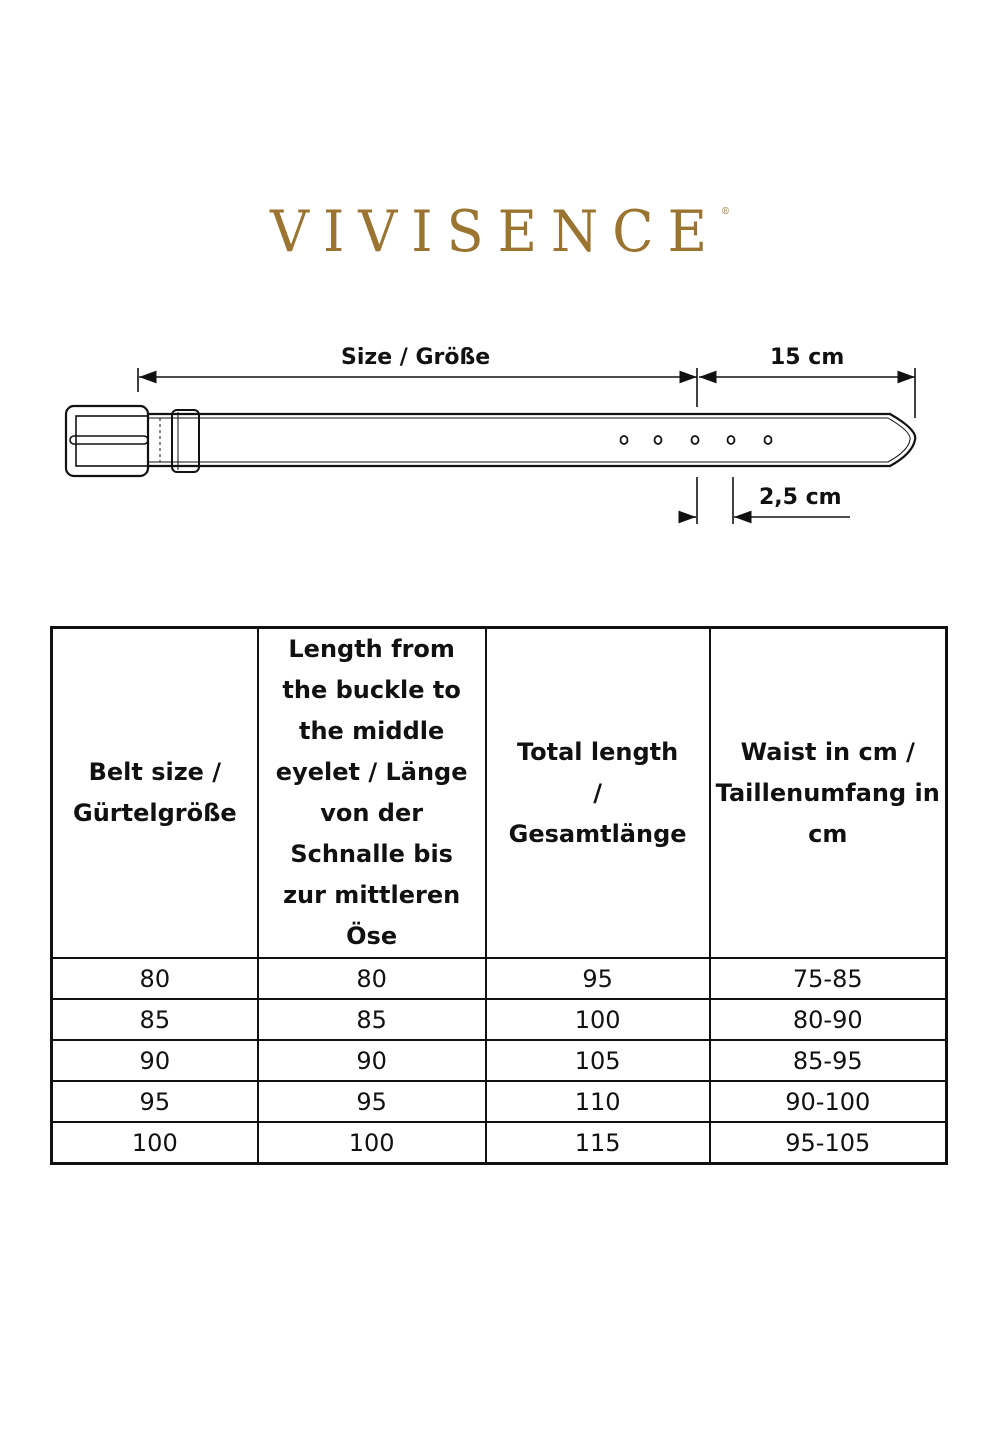  I want to click on tip-length-label: 15 cm, so click(807, 357).